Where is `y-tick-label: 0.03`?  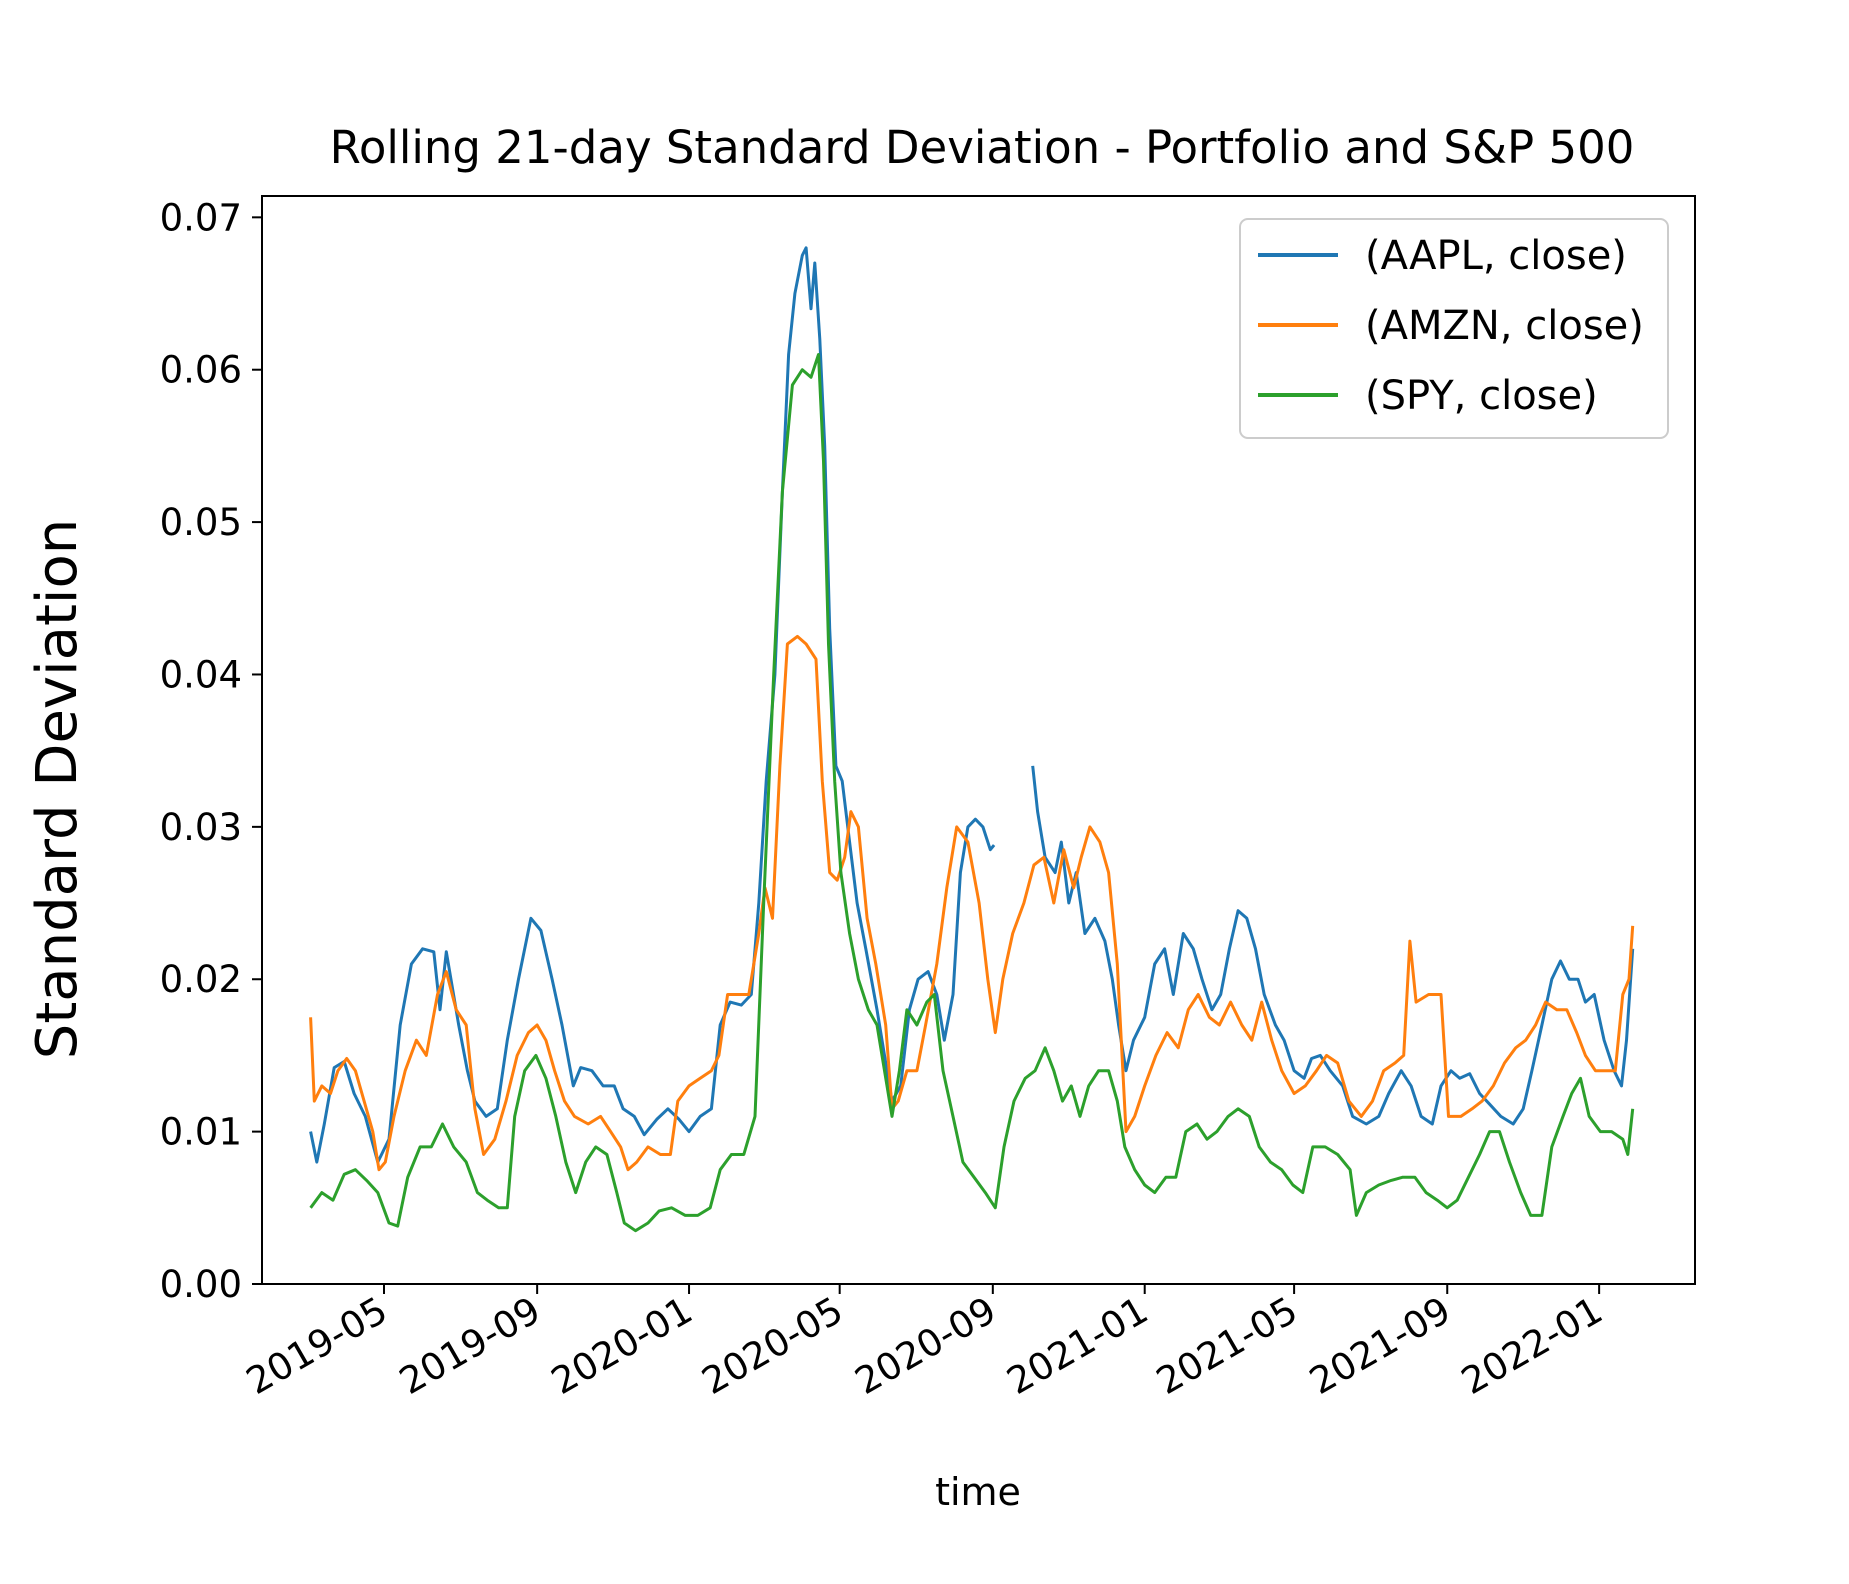 y-tick-label: 0.03 is located at coordinates (201, 827).